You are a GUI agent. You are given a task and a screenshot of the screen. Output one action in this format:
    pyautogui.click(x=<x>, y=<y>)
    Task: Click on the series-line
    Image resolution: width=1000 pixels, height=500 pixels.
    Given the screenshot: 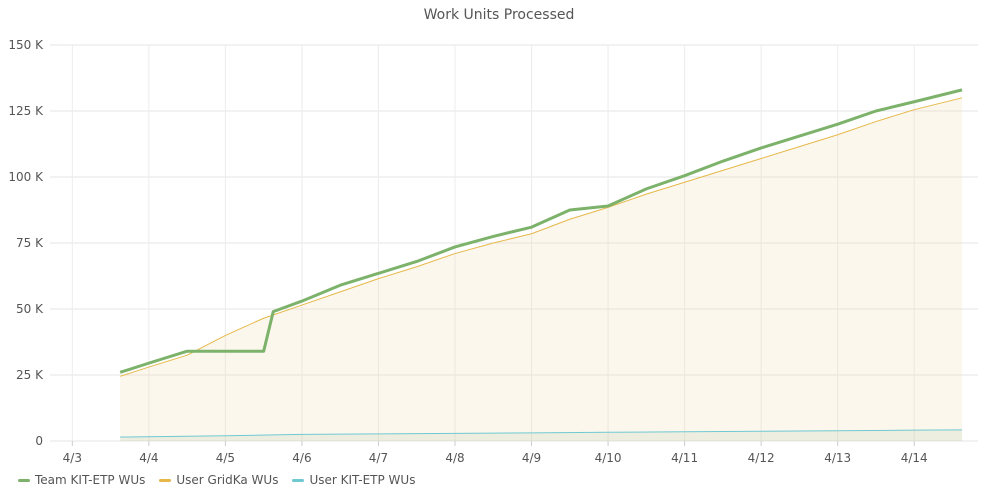 What is the action you would take?
    pyautogui.click(x=541, y=433)
    